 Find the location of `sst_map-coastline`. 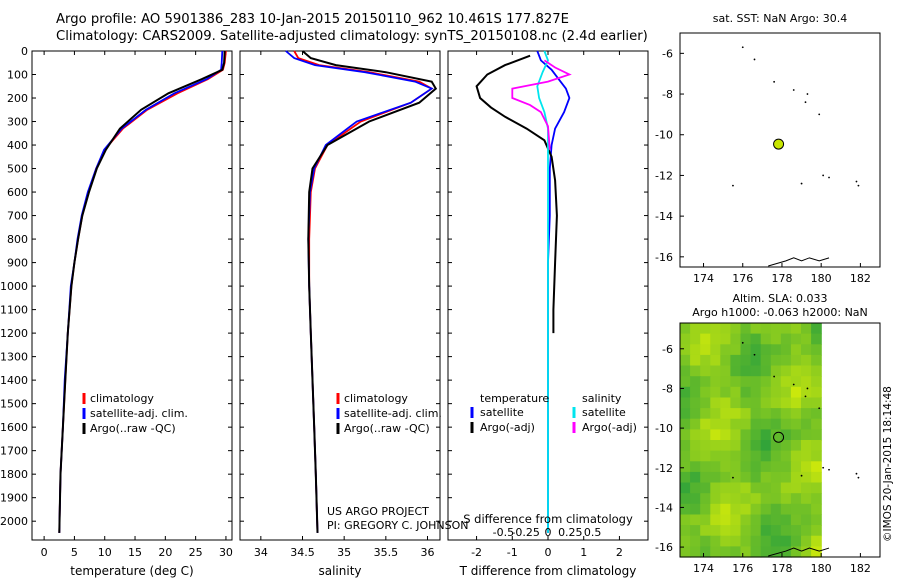

sst_map-coastline is located at coordinates (799, 262).